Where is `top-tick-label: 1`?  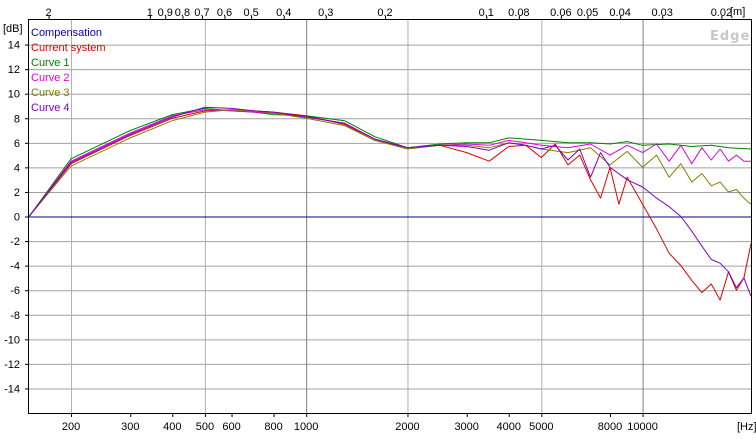
top-tick-label: 1 is located at coordinates (150, 13).